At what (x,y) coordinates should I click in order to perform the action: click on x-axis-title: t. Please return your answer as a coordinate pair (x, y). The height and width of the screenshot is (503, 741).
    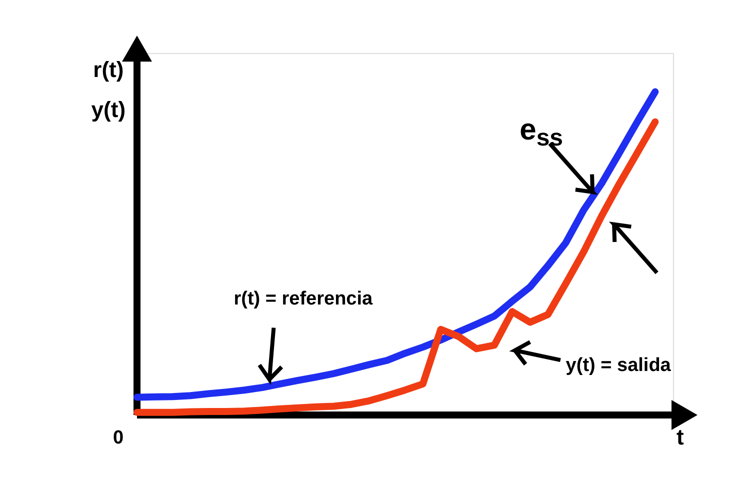
    Looking at the image, I should click on (680, 437).